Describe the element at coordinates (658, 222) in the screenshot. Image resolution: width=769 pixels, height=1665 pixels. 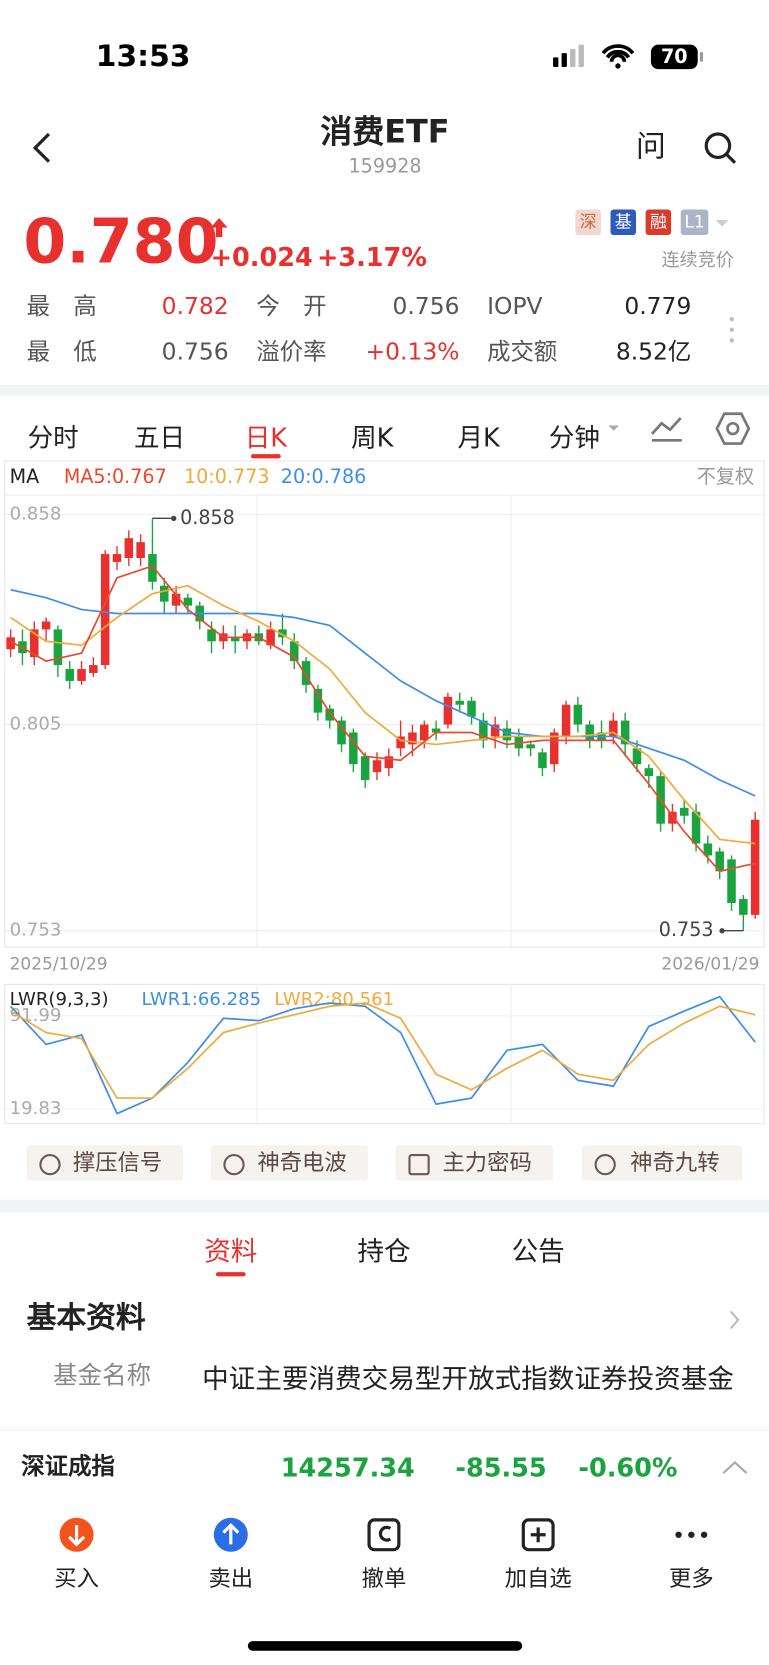
I see `tag: 融` at that location.